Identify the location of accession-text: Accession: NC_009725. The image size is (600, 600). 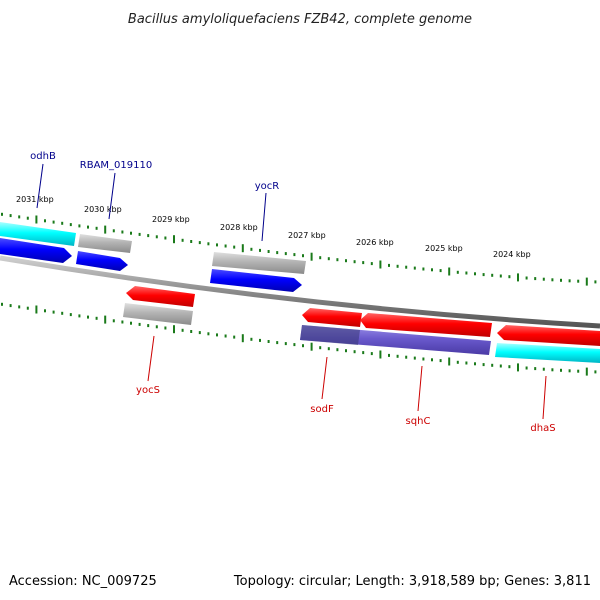
(83, 581).